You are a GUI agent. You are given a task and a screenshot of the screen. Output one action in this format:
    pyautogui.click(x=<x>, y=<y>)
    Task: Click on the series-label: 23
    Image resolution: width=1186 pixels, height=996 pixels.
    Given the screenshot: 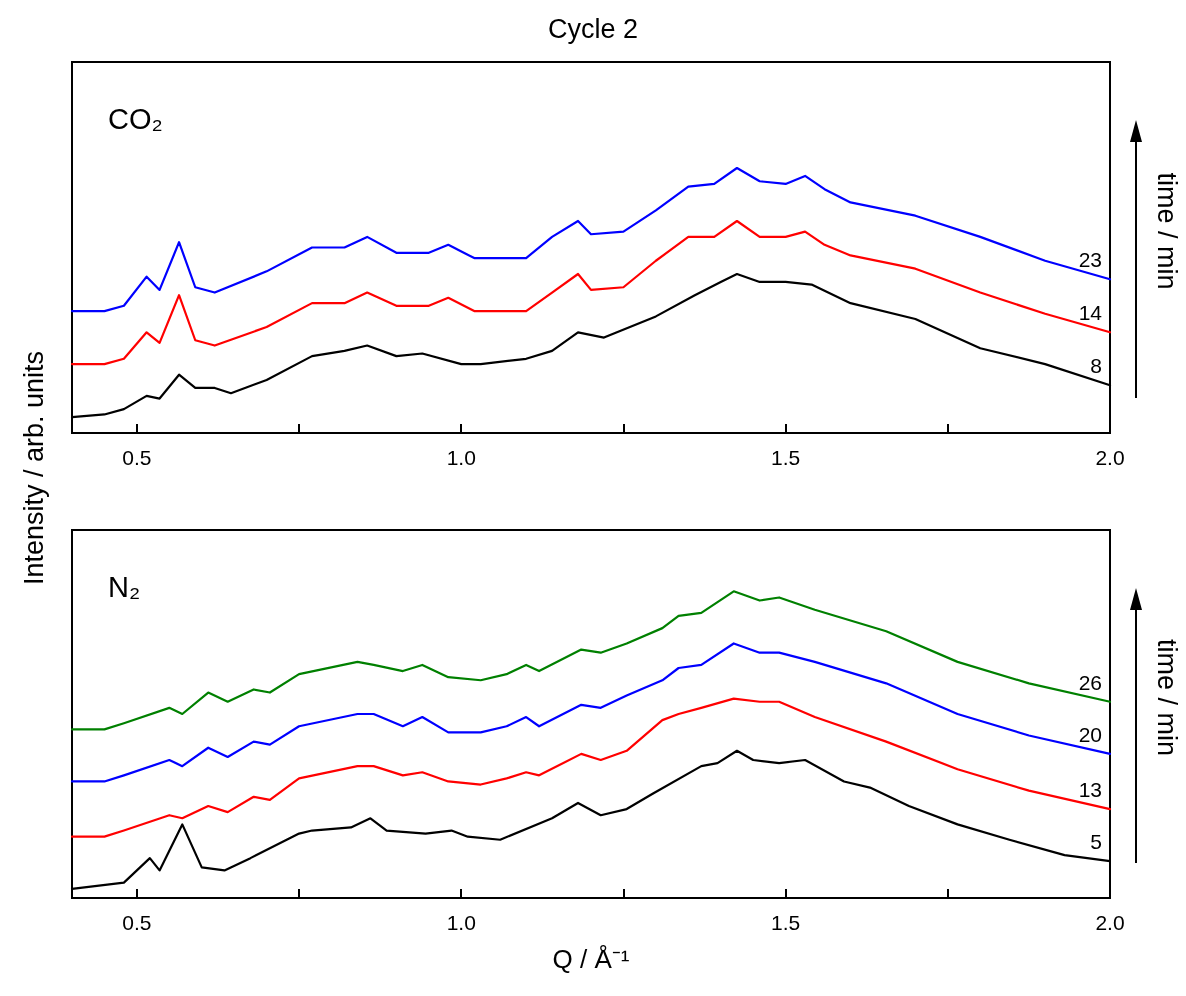 What is the action you would take?
    pyautogui.click(x=1090, y=260)
    